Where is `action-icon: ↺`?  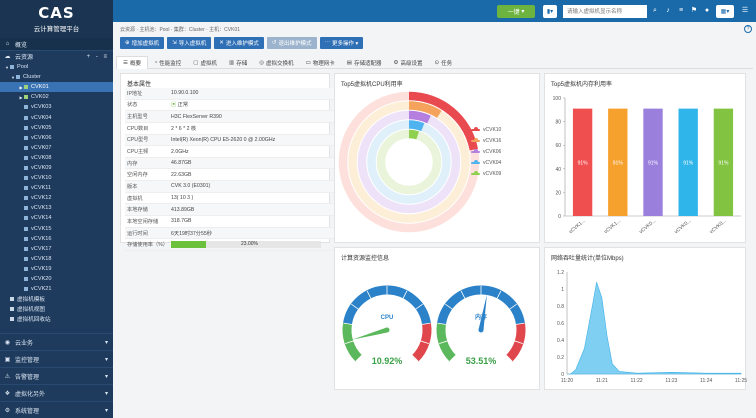 action-icon: ↺ is located at coordinates (274, 43).